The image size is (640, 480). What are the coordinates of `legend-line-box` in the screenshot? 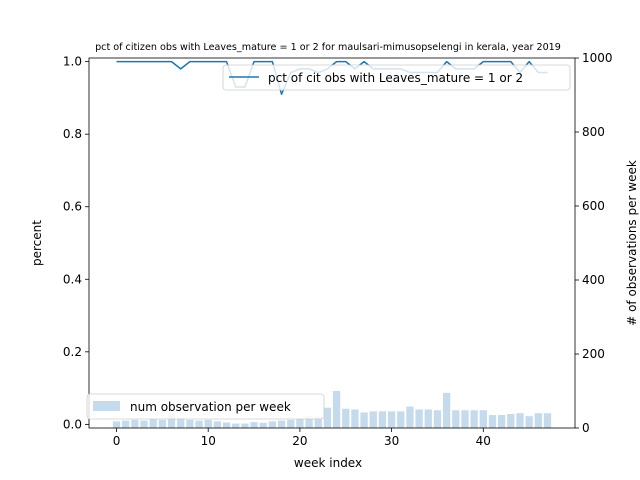 It's located at (396, 77).